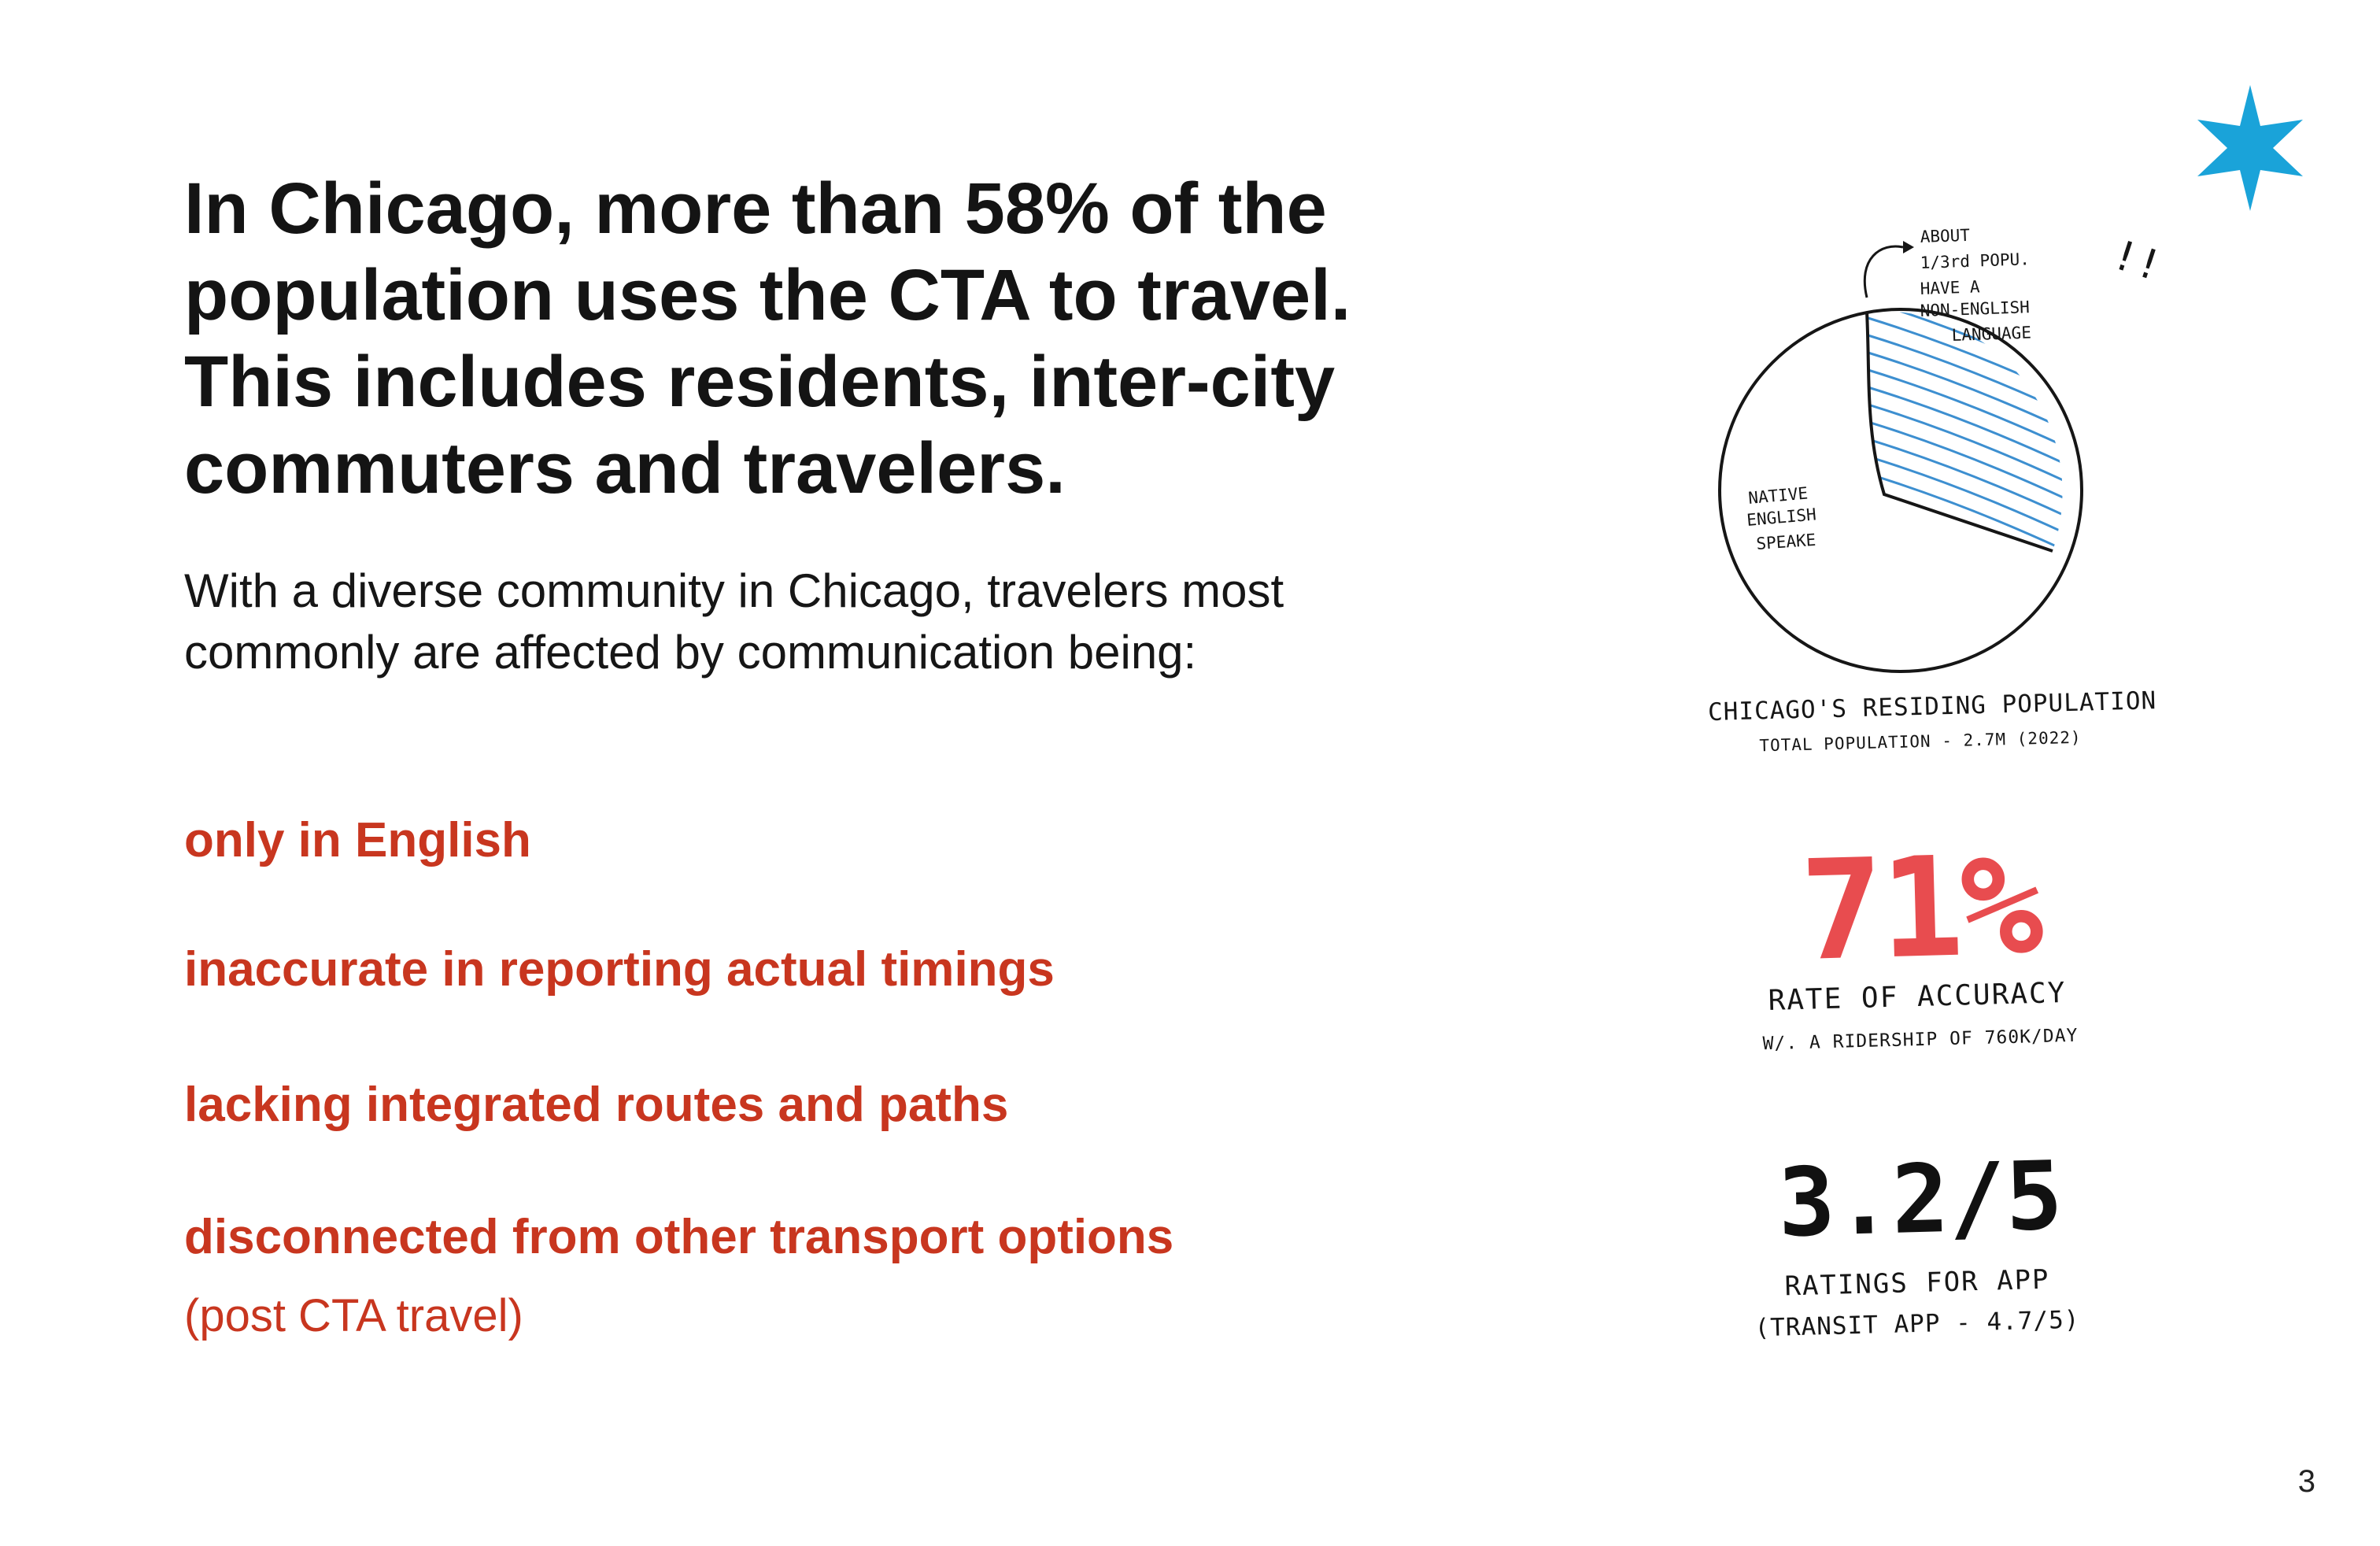 The image size is (2380, 1546). What do you see at coordinates (2250, 148) in the screenshot?
I see `chicago-star-icon` at bounding box center [2250, 148].